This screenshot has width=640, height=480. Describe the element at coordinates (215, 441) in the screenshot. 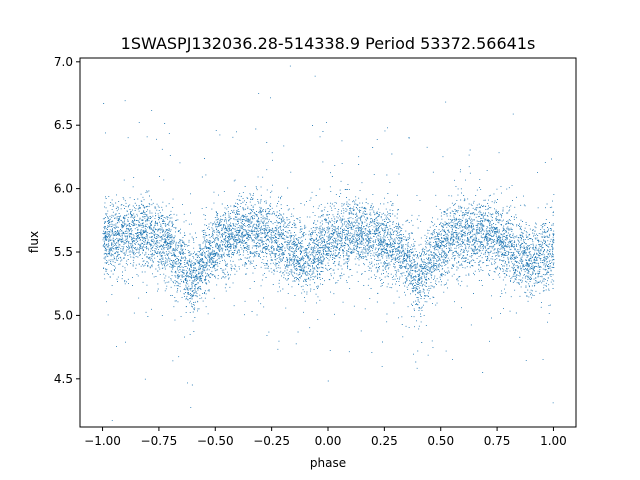

I see `x-tick-label: −0.50` at that location.